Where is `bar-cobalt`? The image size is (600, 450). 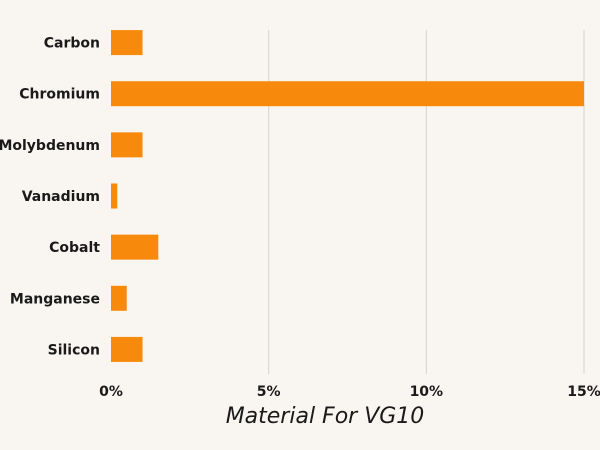 bar-cobalt is located at coordinates (135, 247).